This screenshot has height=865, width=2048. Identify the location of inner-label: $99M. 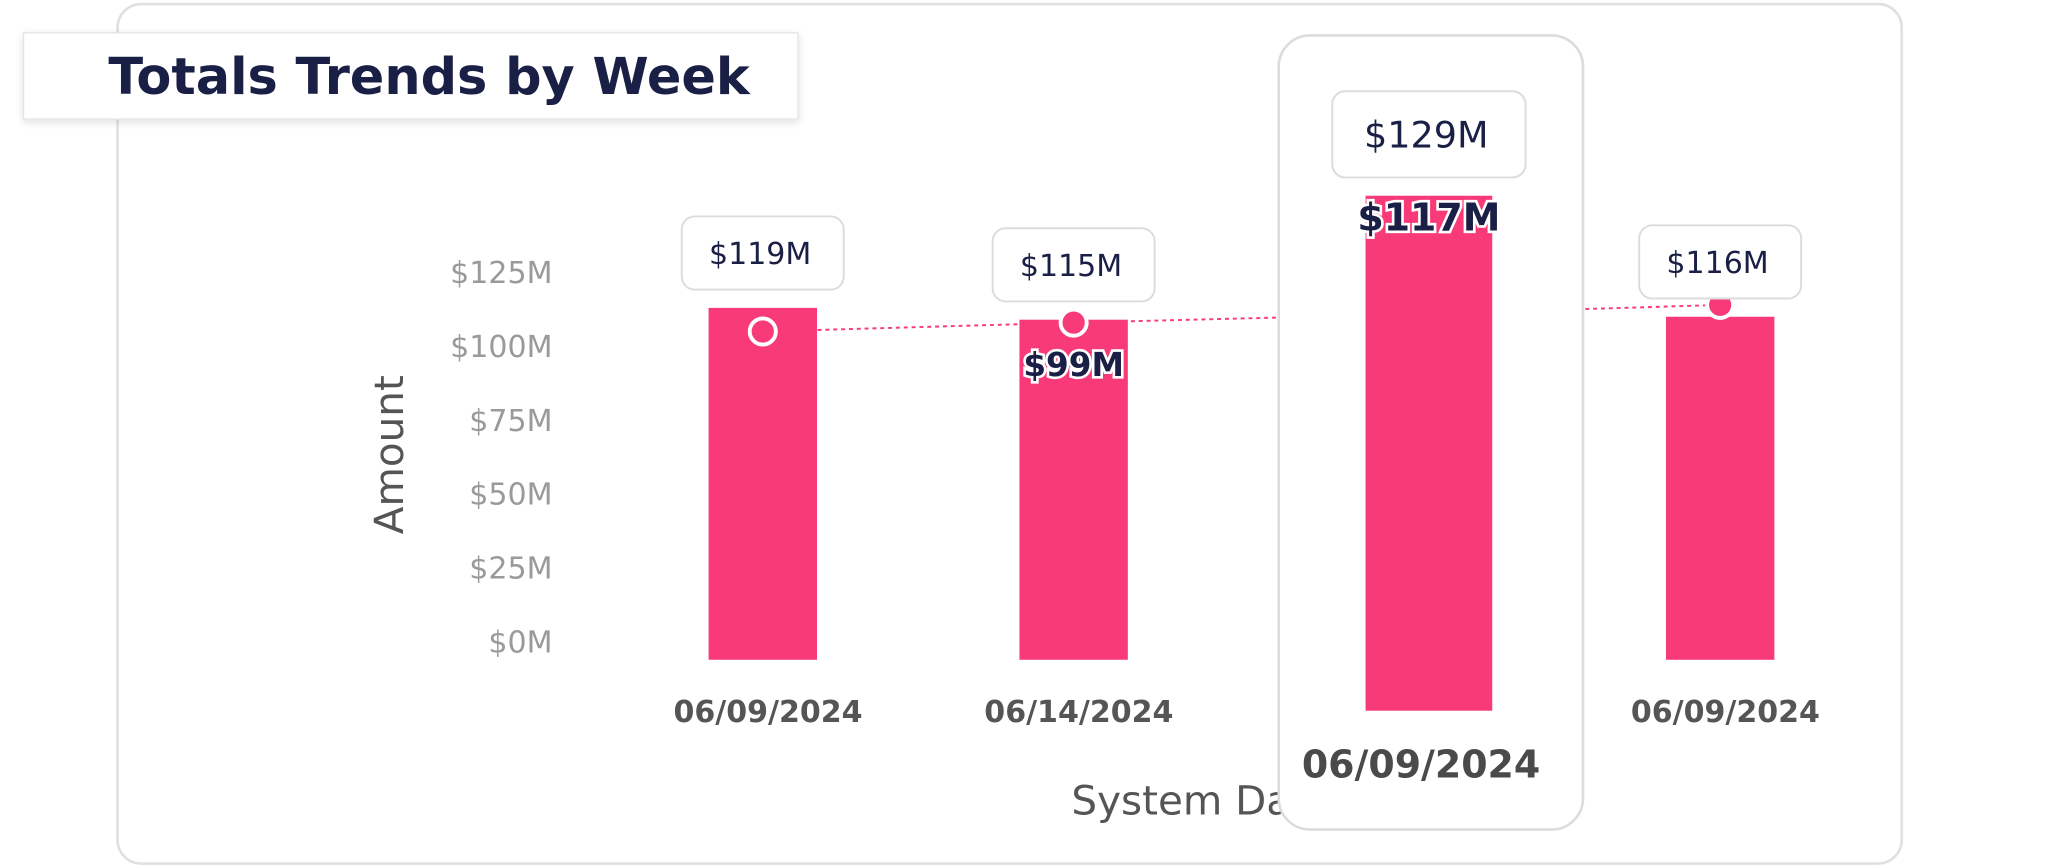
(1073, 365).